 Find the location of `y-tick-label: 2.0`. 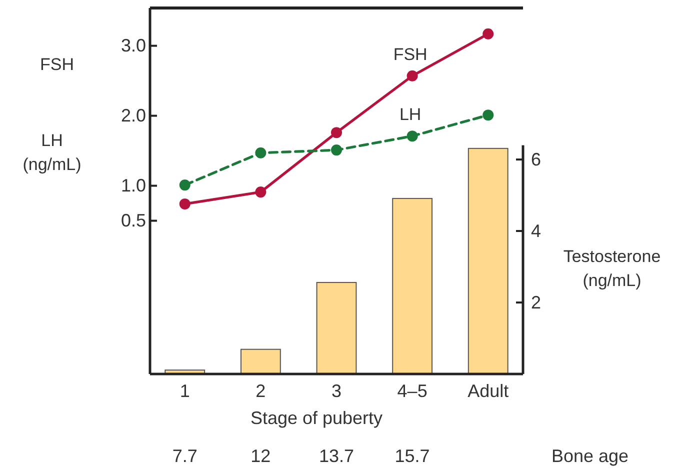

y-tick-label: 2.0 is located at coordinates (133, 116).